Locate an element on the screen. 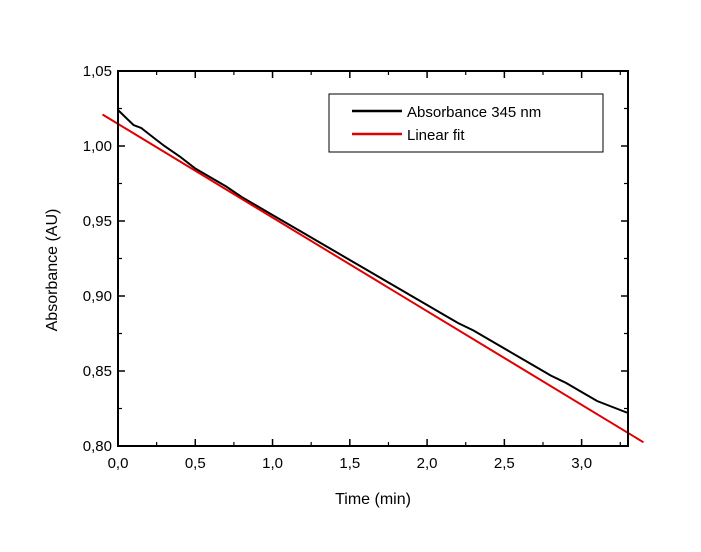  legend-box is located at coordinates (466, 123).